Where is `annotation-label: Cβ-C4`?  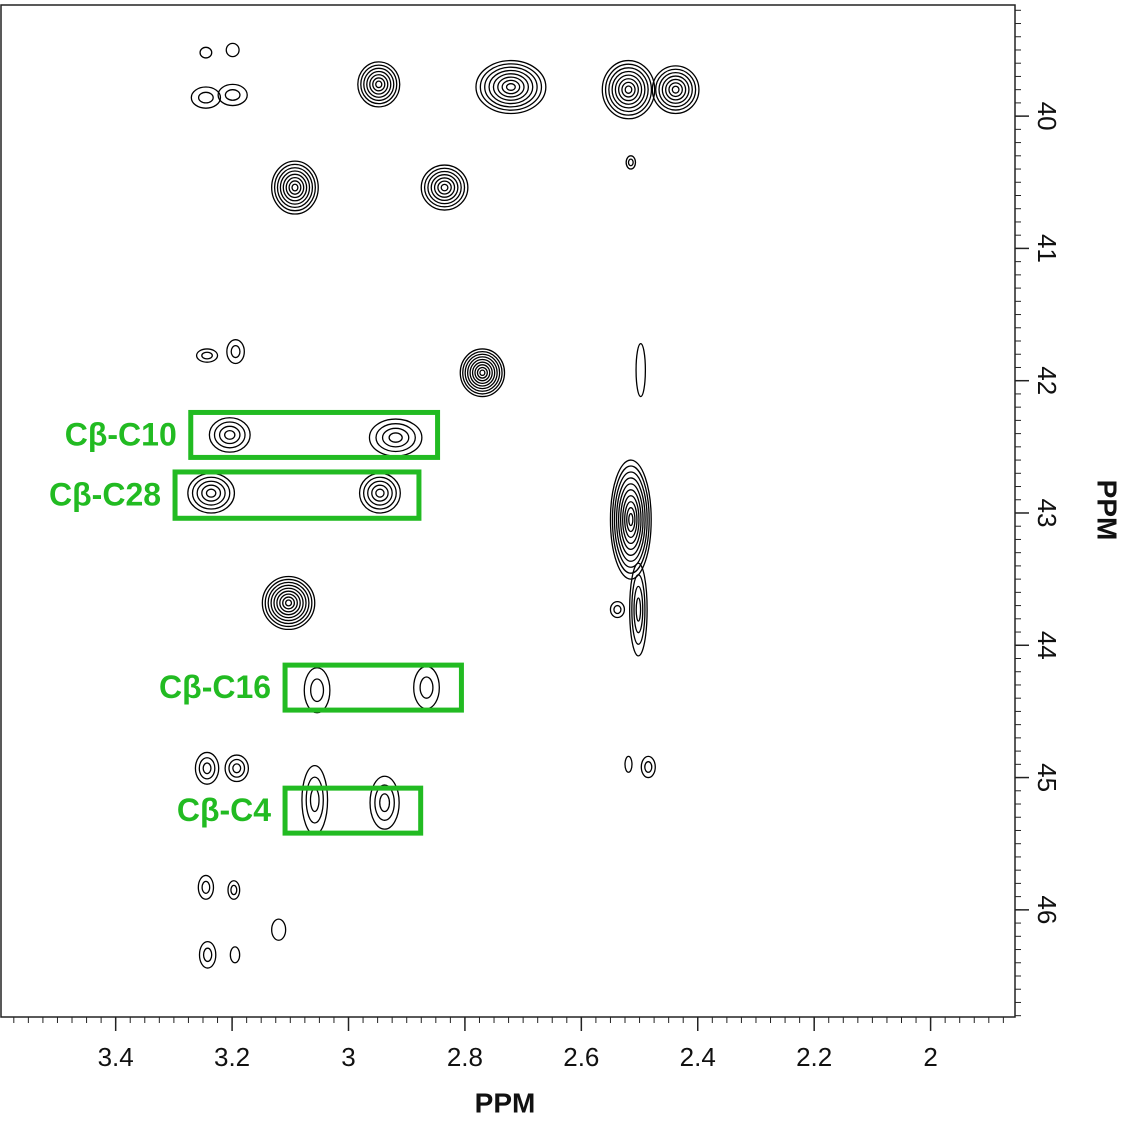 annotation-label: Cβ-C4 is located at coordinates (224, 810).